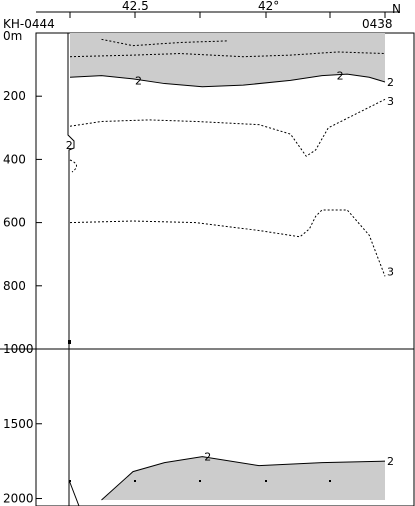 The height and width of the screenshot is (506, 415). What do you see at coordinates (227, 60) in the screenshot?
I see `upper-shaded-region` at bounding box center [227, 60].